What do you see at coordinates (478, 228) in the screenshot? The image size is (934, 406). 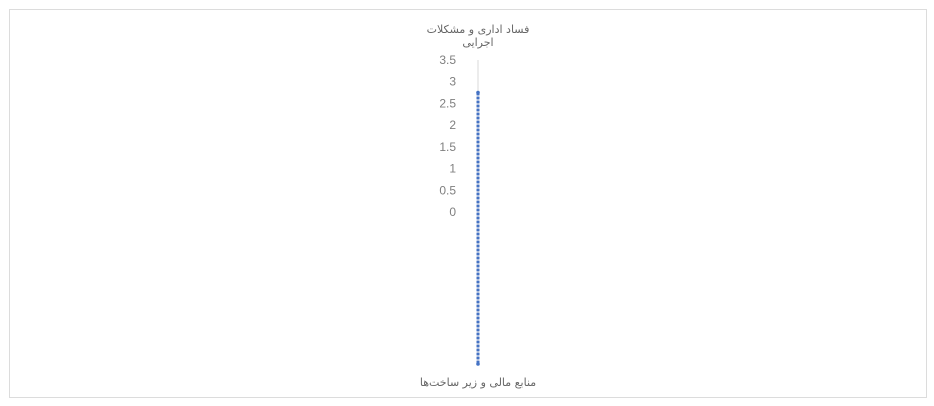 I see `series-layer` at bounding box center [478, 228].